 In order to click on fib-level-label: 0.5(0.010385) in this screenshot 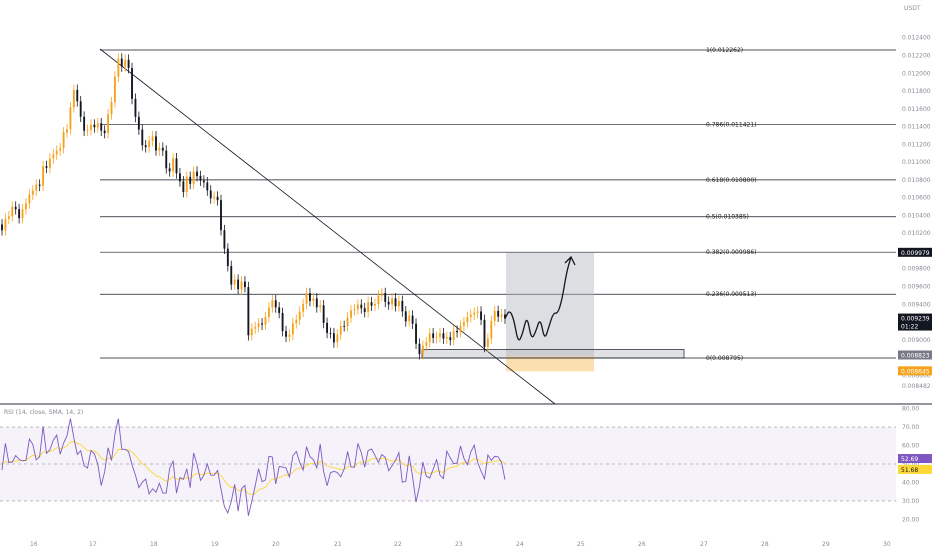, I will do `click(727, 217)`.